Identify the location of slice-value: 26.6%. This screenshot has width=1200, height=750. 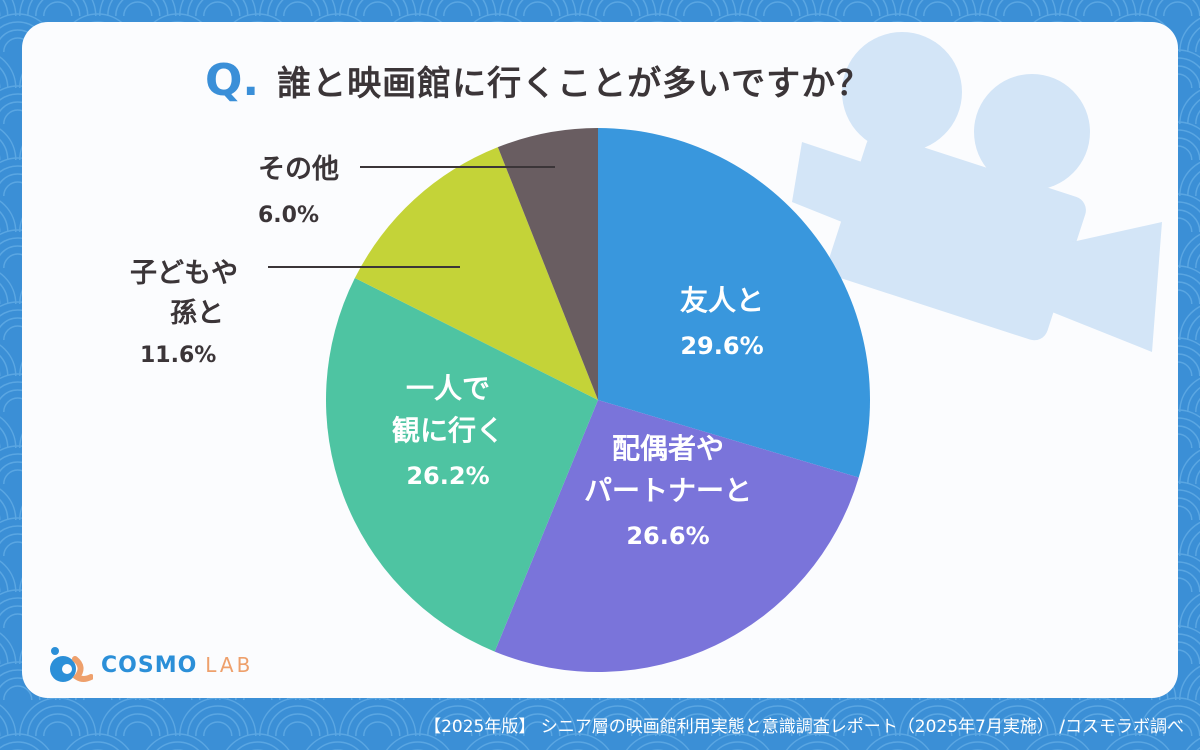
(667, 536).